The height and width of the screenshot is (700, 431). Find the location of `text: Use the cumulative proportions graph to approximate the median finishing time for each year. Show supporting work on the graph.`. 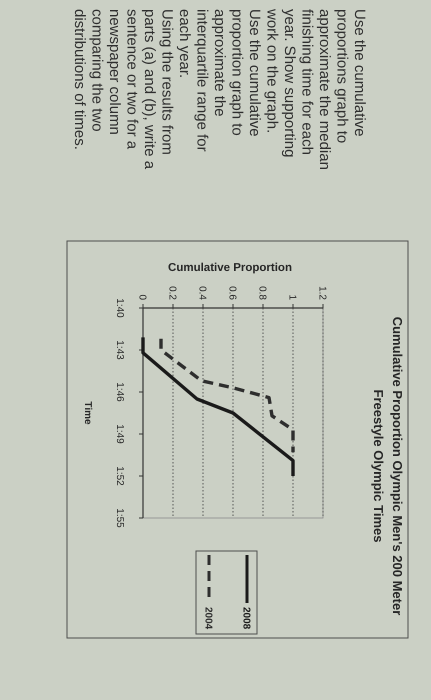

text: Use the cumulative proportions graph to approximate the median finishing time for each year. Show supporting work on the graph. is located at coordinates (316, 89).